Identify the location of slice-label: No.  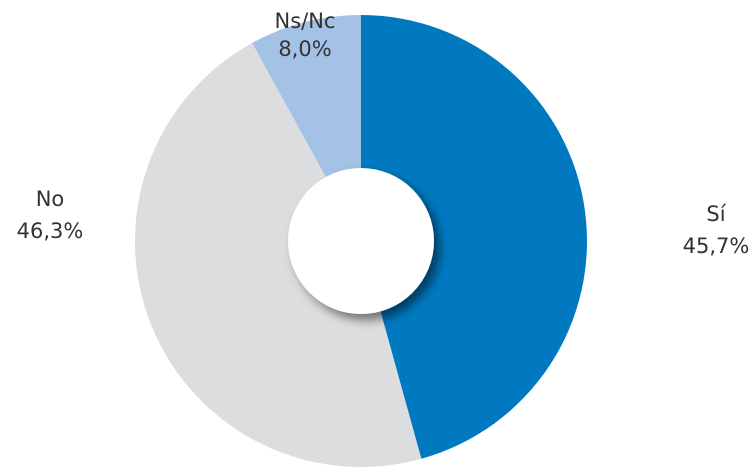
(50, 199).